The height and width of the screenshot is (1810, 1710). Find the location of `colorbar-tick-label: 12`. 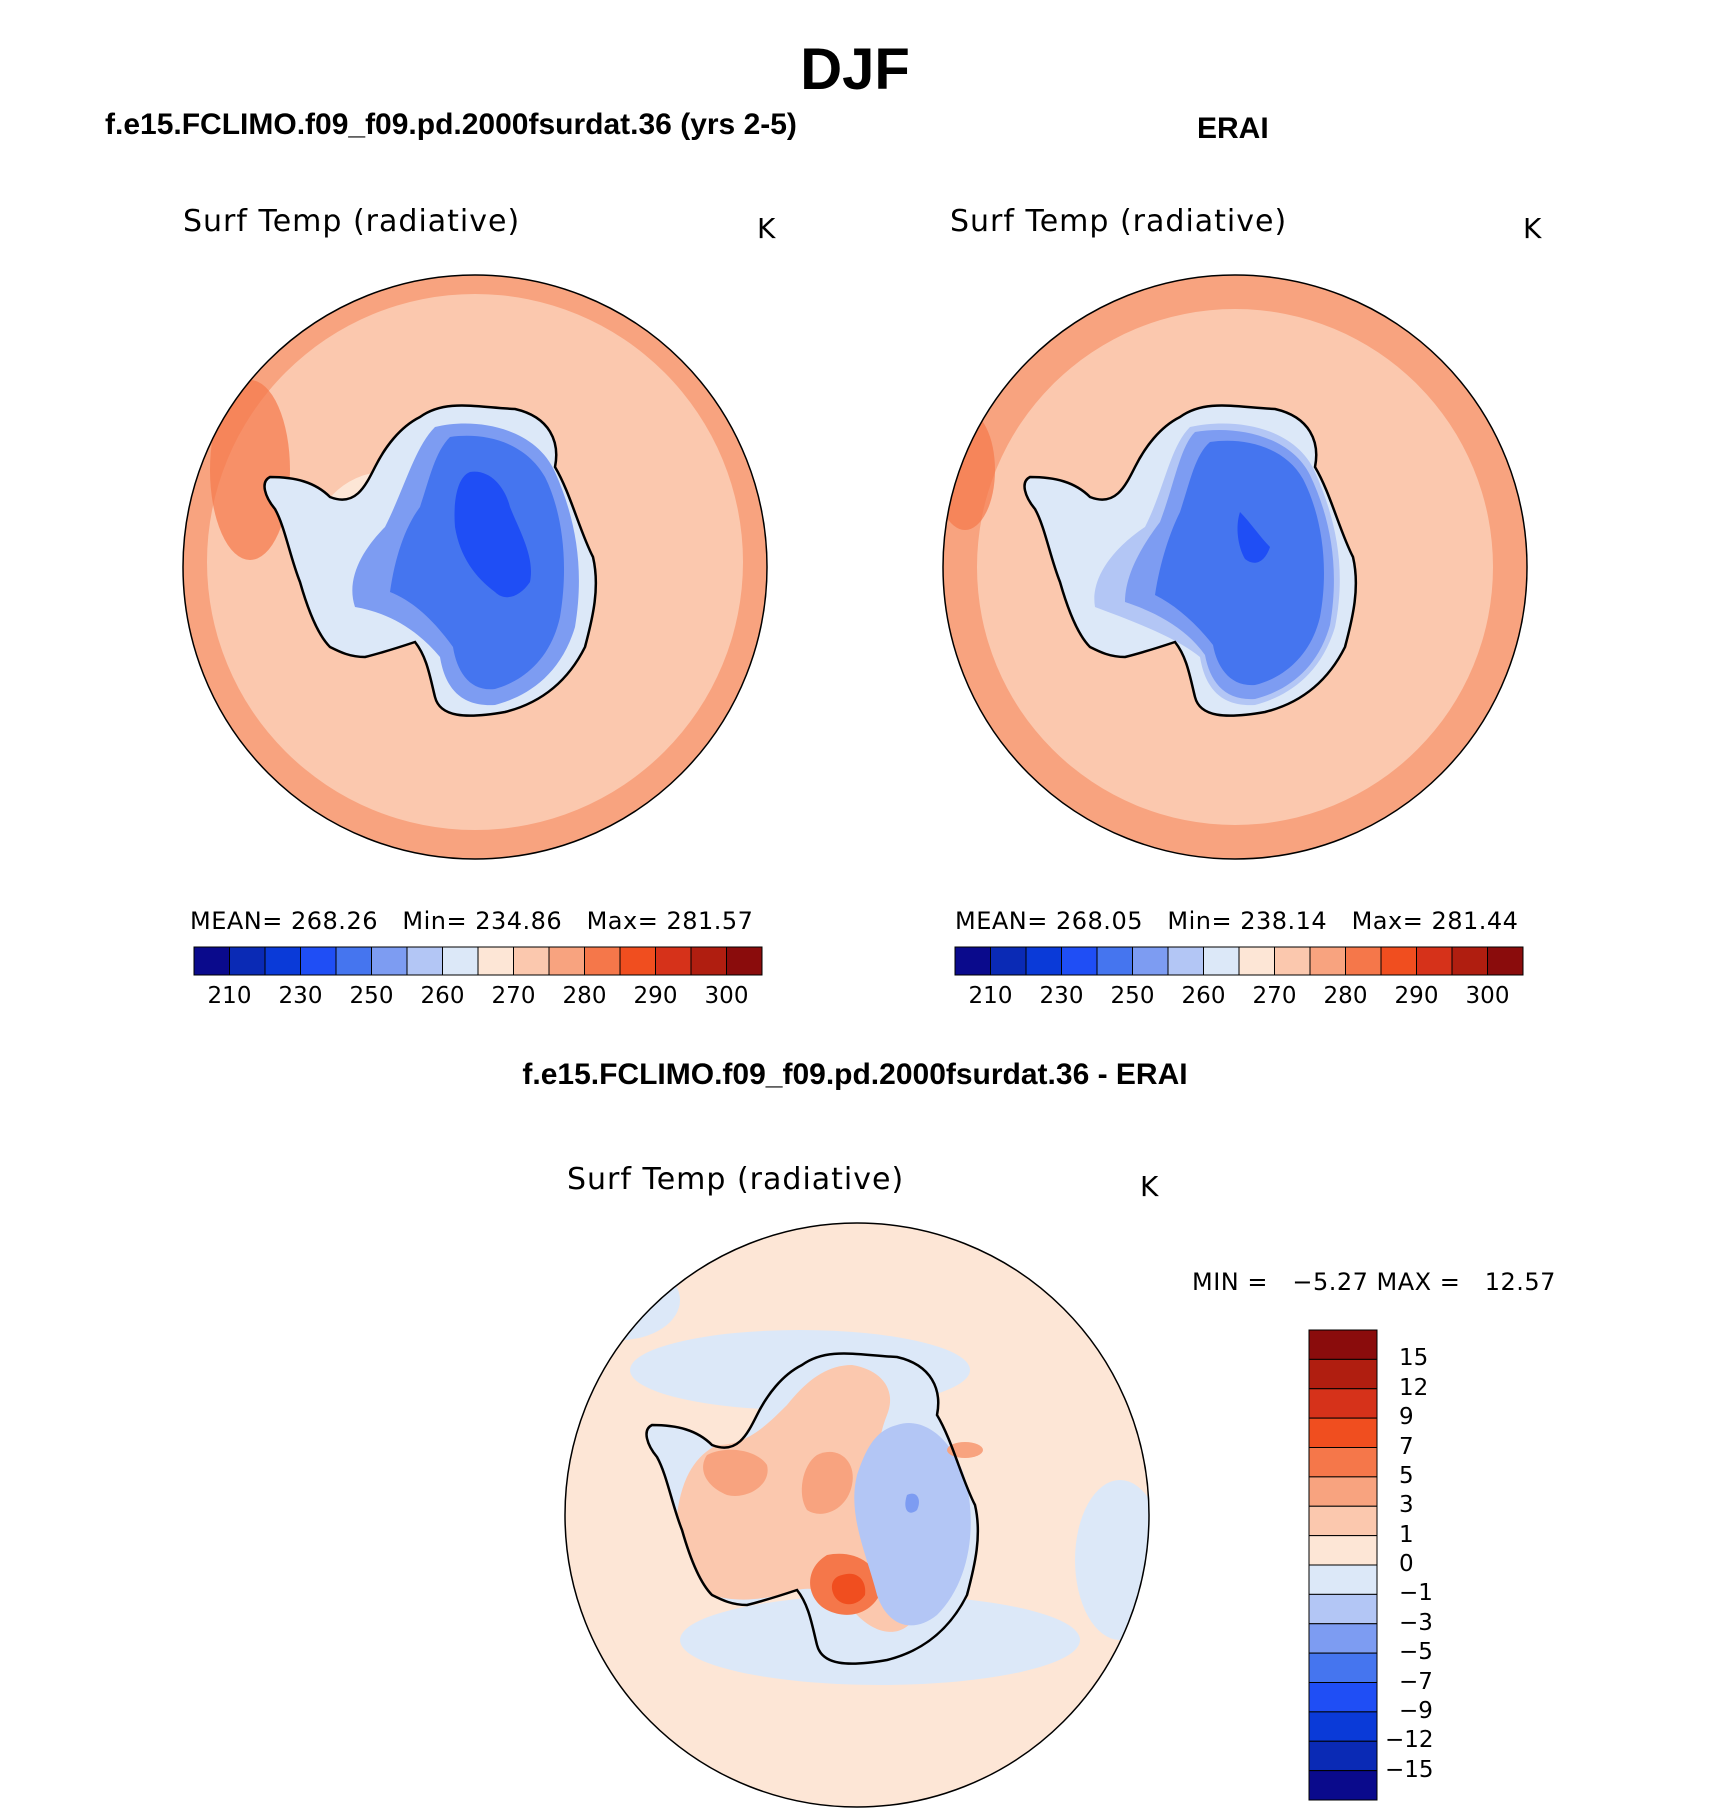

colorbar-tick-label: 12 is located at coordinates (1414, 1387).